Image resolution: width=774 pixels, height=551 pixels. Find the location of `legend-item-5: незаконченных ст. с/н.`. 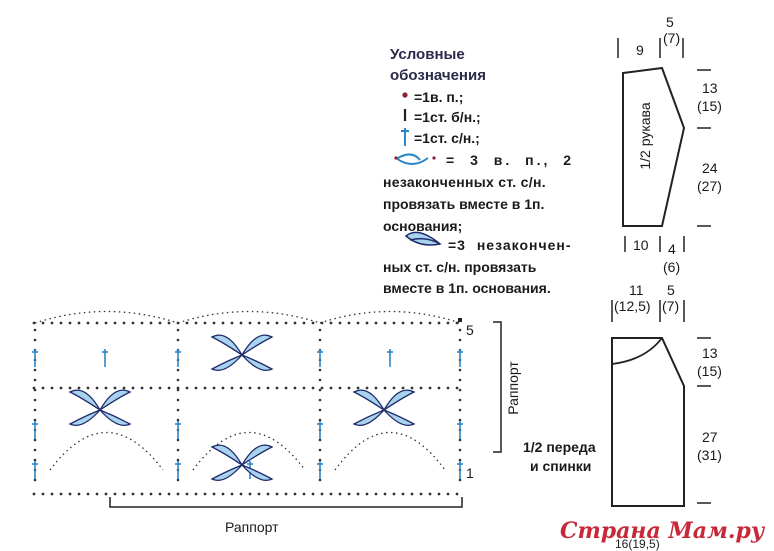

legend-item-5: незаконченных ст. с/н. is located at coordinates (464, 182).